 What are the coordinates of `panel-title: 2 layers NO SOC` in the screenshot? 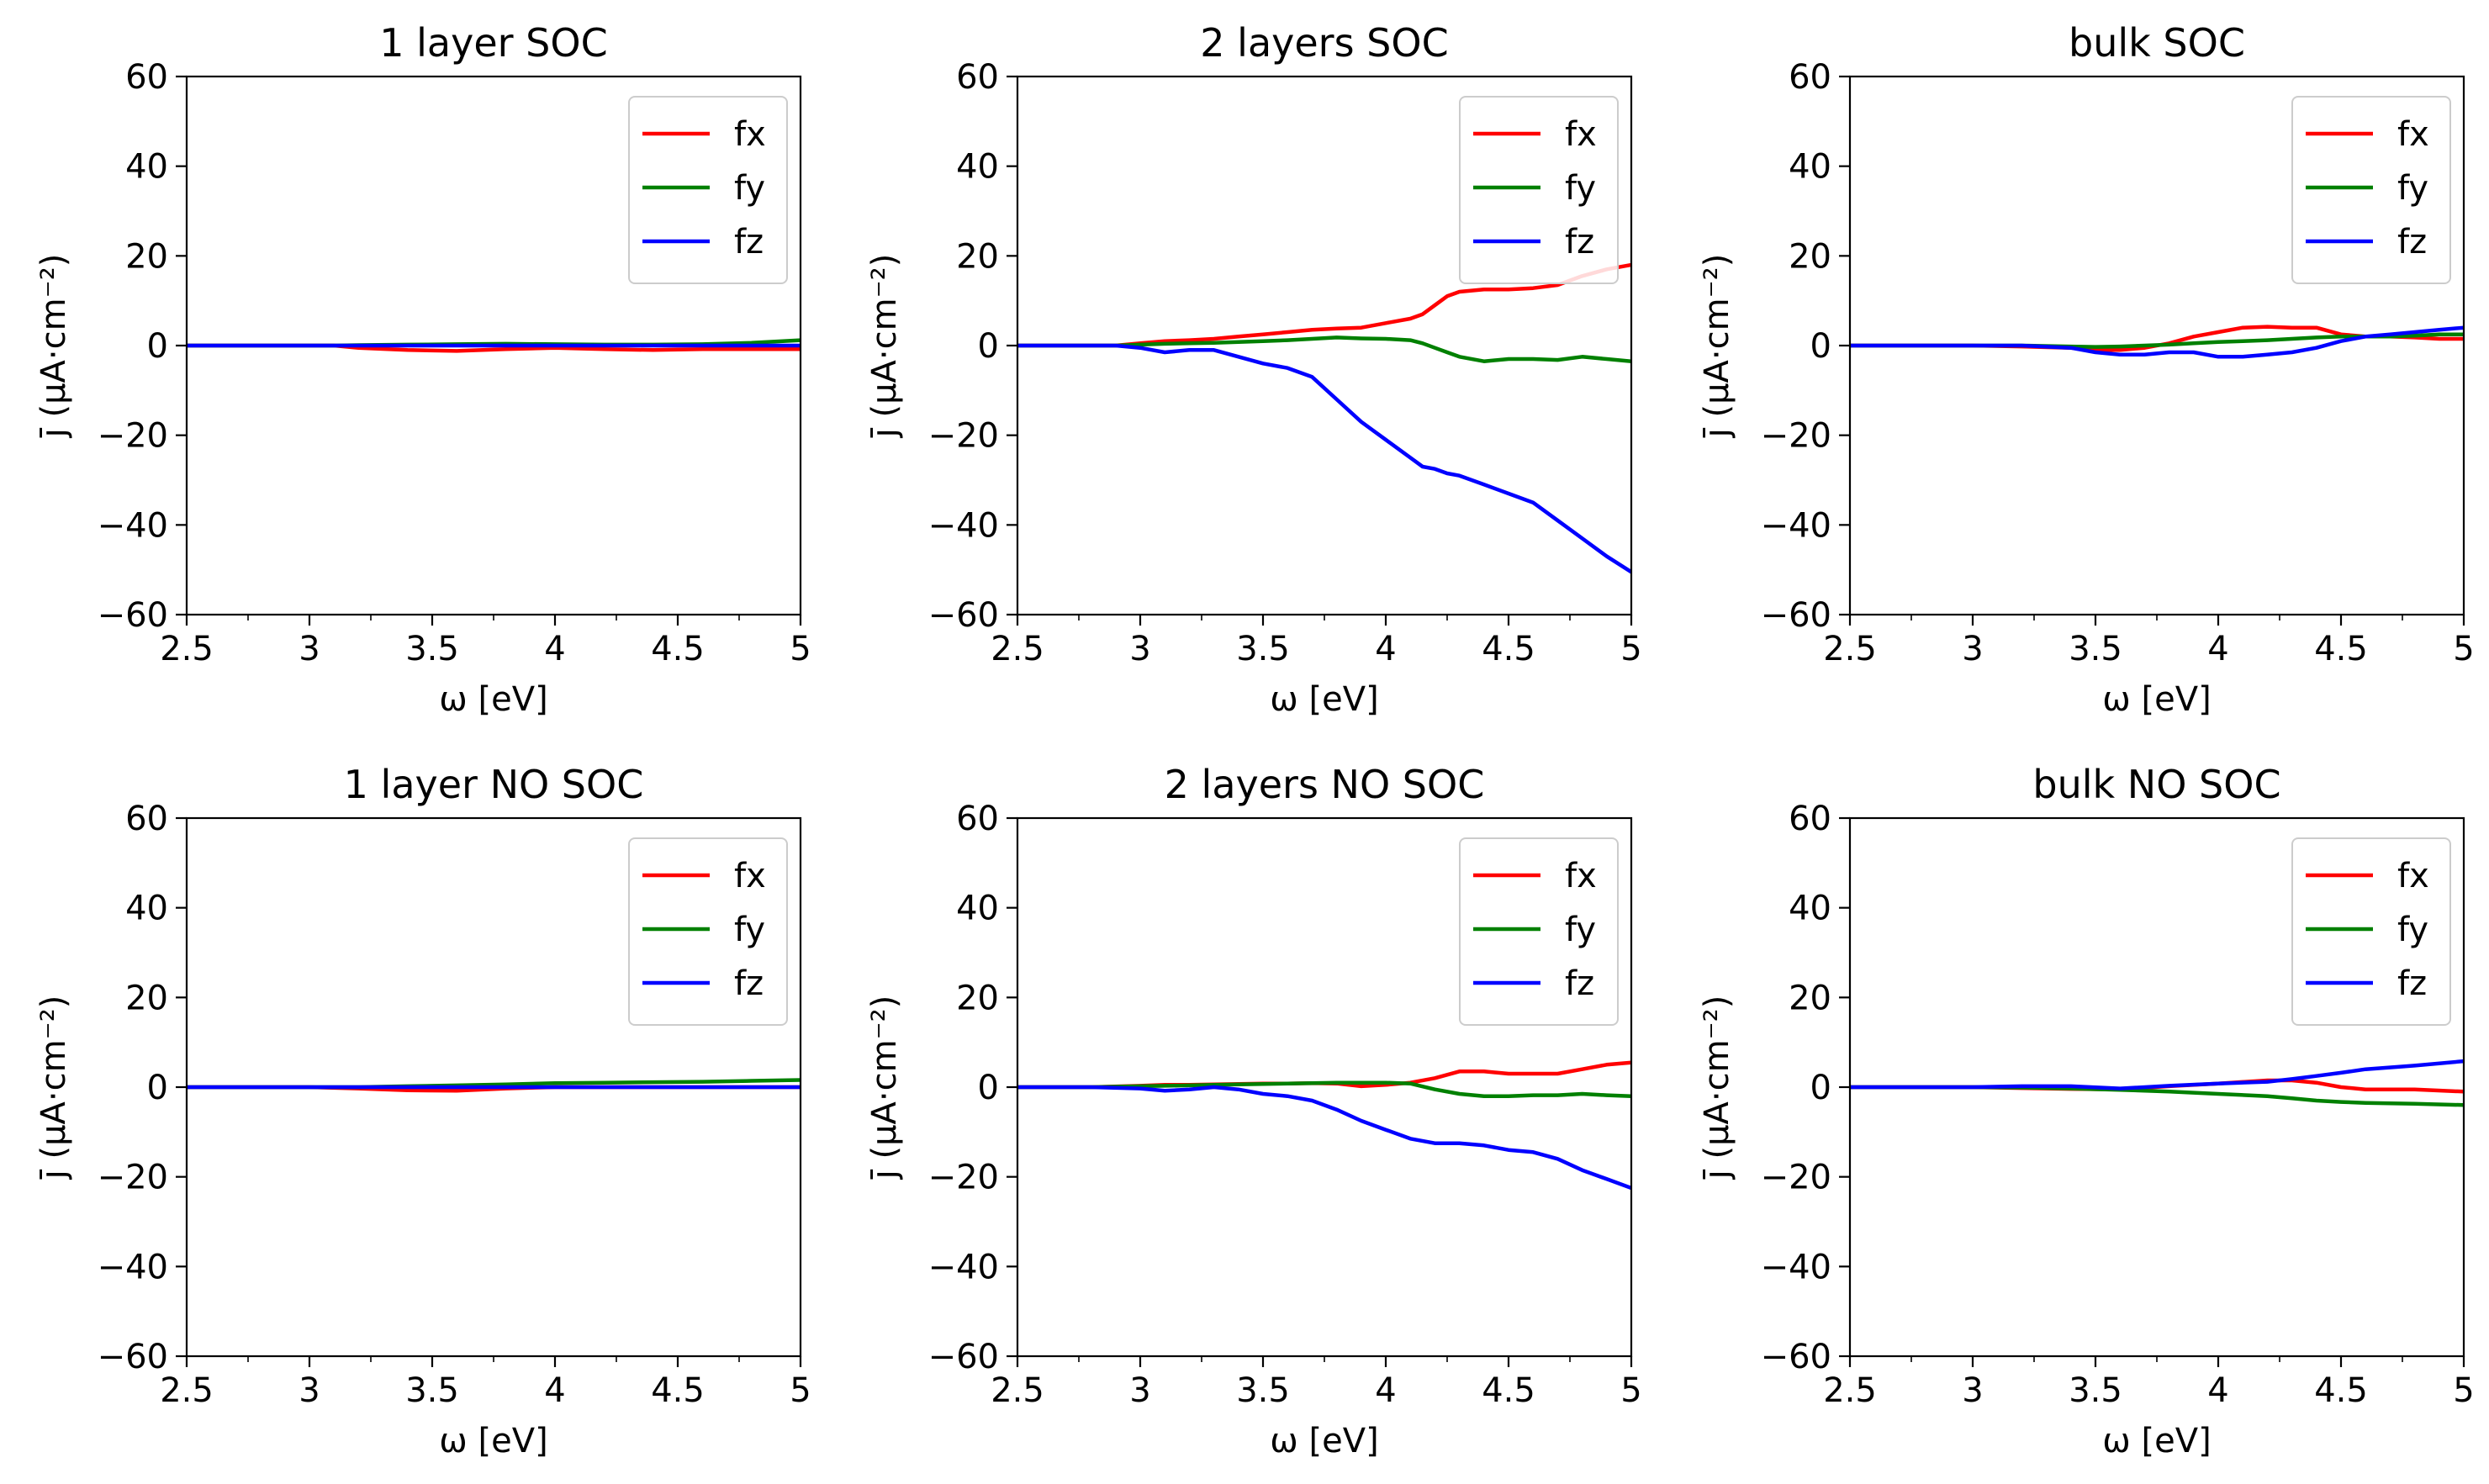 It's located at (1325, 784).